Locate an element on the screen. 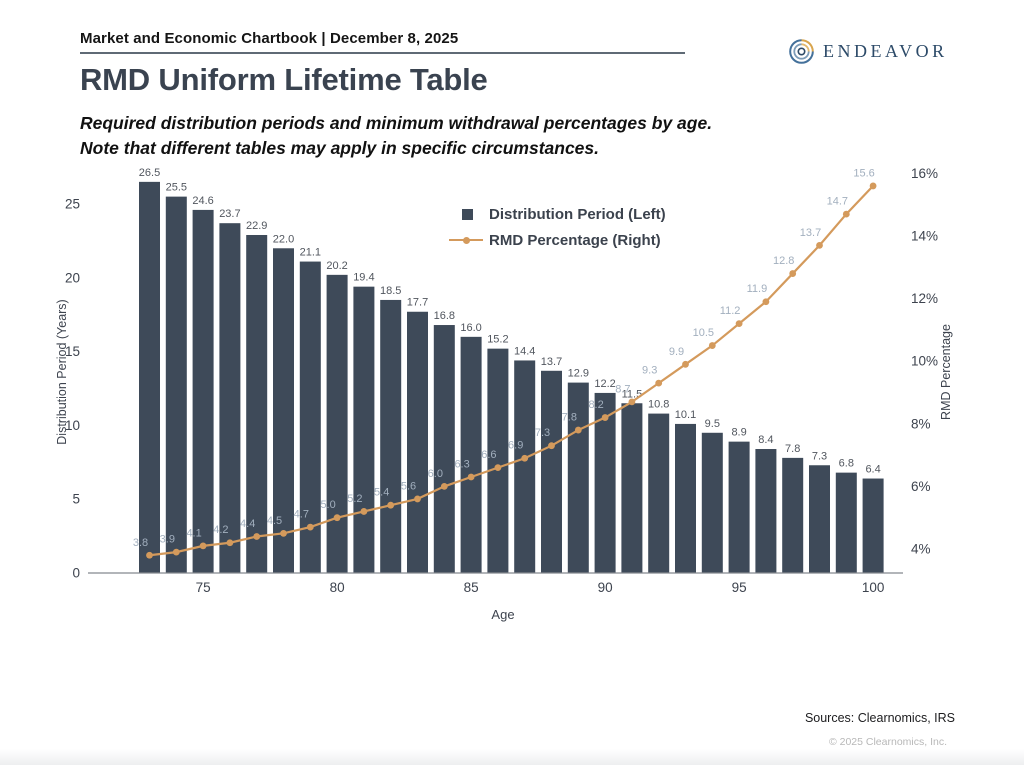  x-axis-tick-85: 85 is located at coordinates (471, 587).